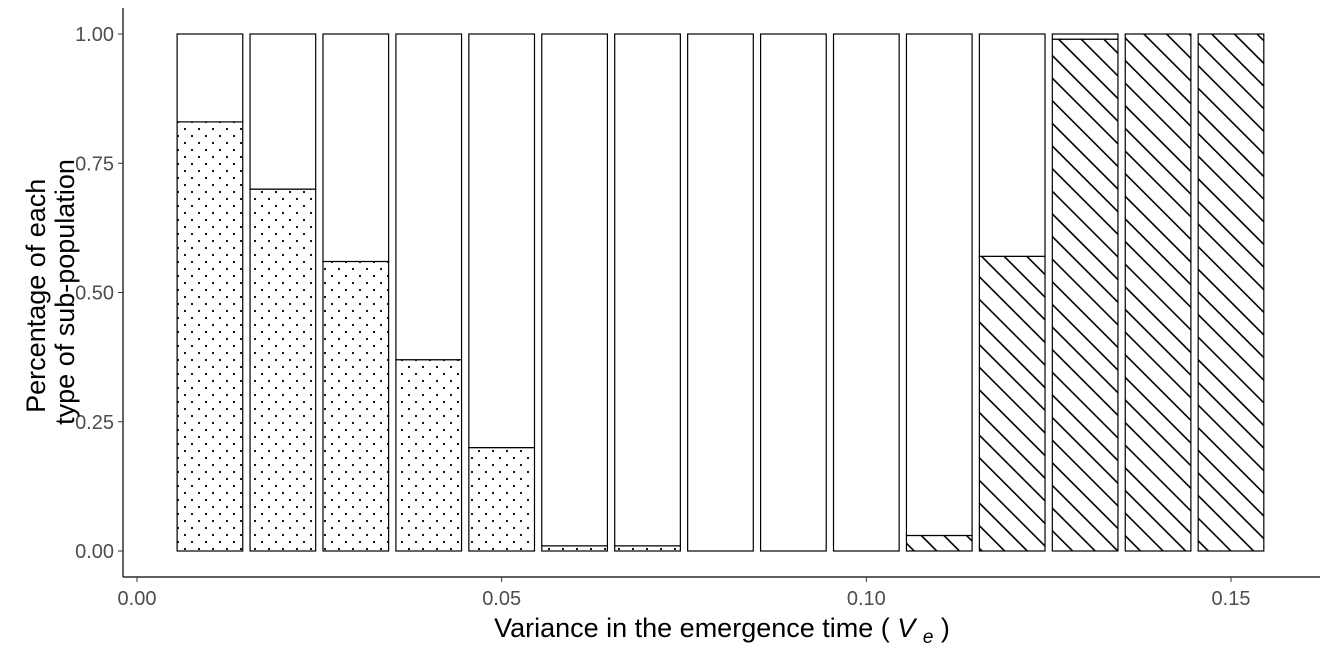 The height and width of the screenshot is (655, 1330). I want to click on y-tick-label: 0.75, so click(94, 164).